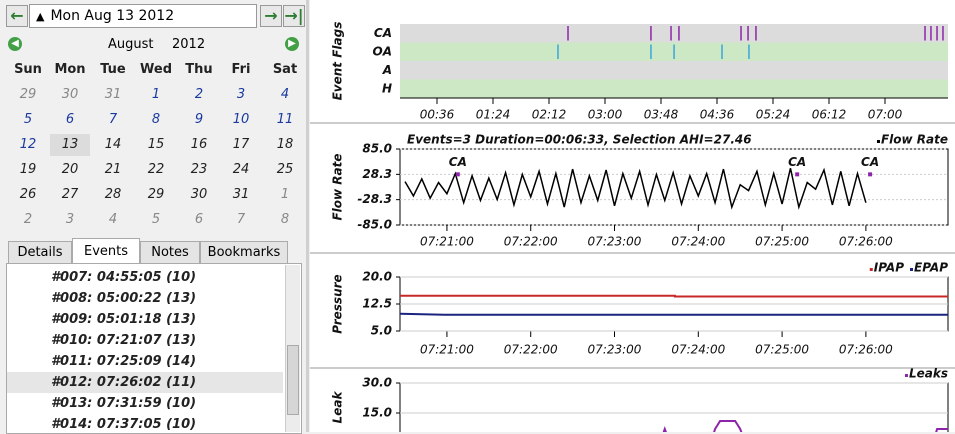 The height and width of the screenshot is (434, 955). I want to click on x-tick-label: 07:21:00, so click(447, 242).